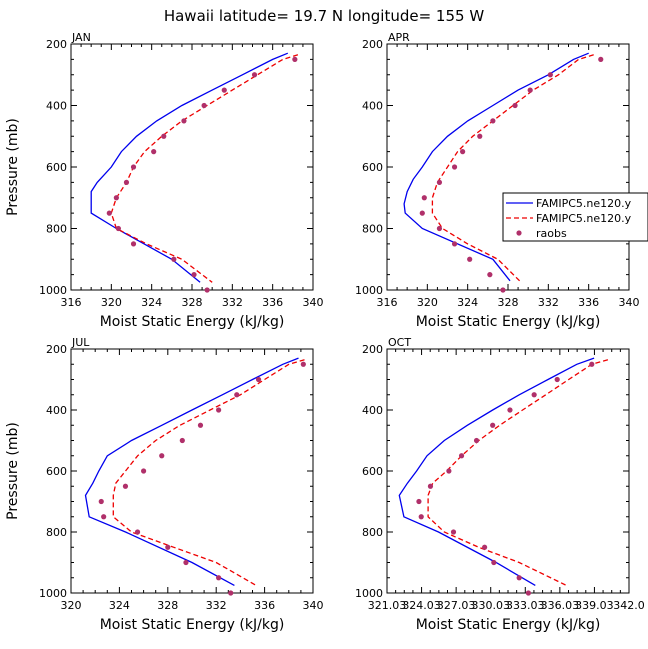 The height and width of the screenshot is (649, 648). I want to click on x-tick-label: 332, so click(232, 302).